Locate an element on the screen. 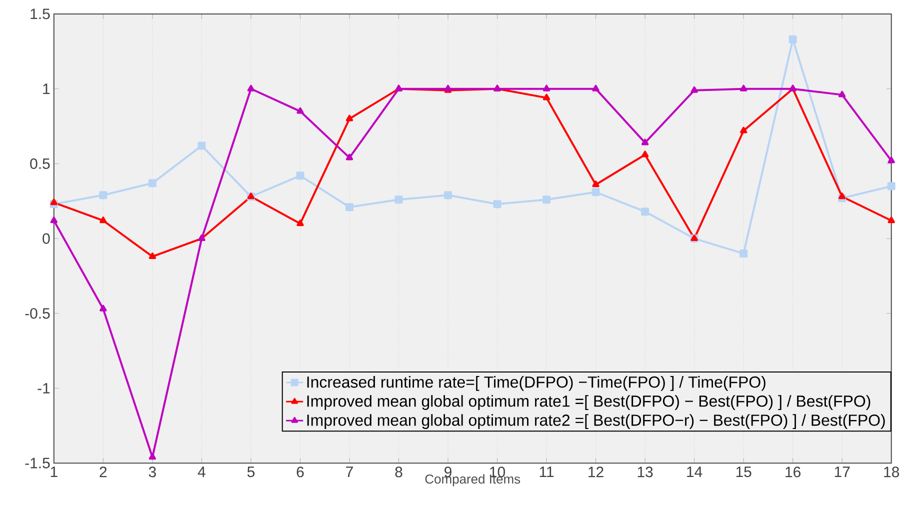 The width and height of the screenshot is (903, 507). x-tick-label: 8 is located at coordinates (398, 472).